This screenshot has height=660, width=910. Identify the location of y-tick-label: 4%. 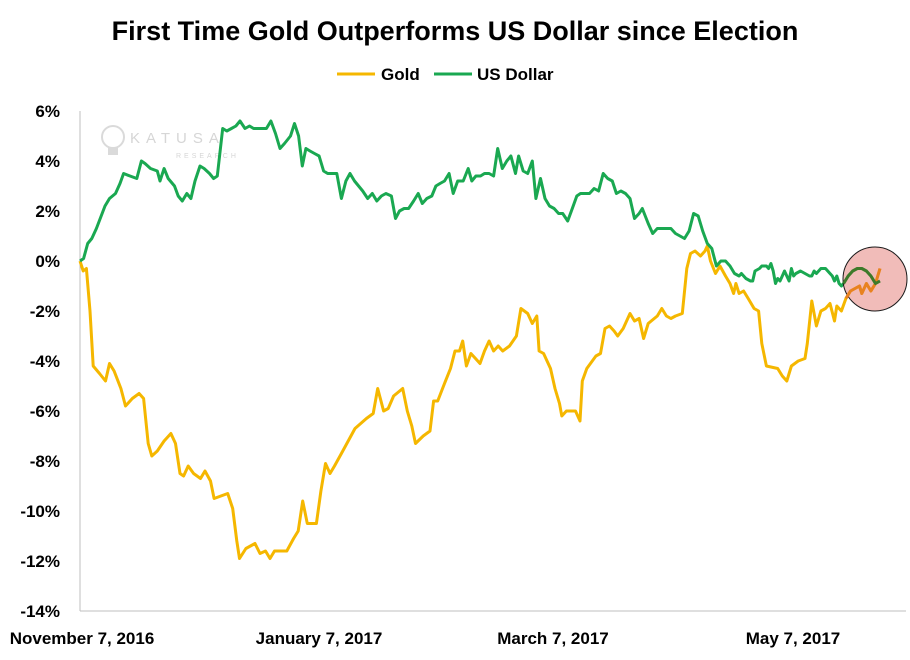
(47, 161).